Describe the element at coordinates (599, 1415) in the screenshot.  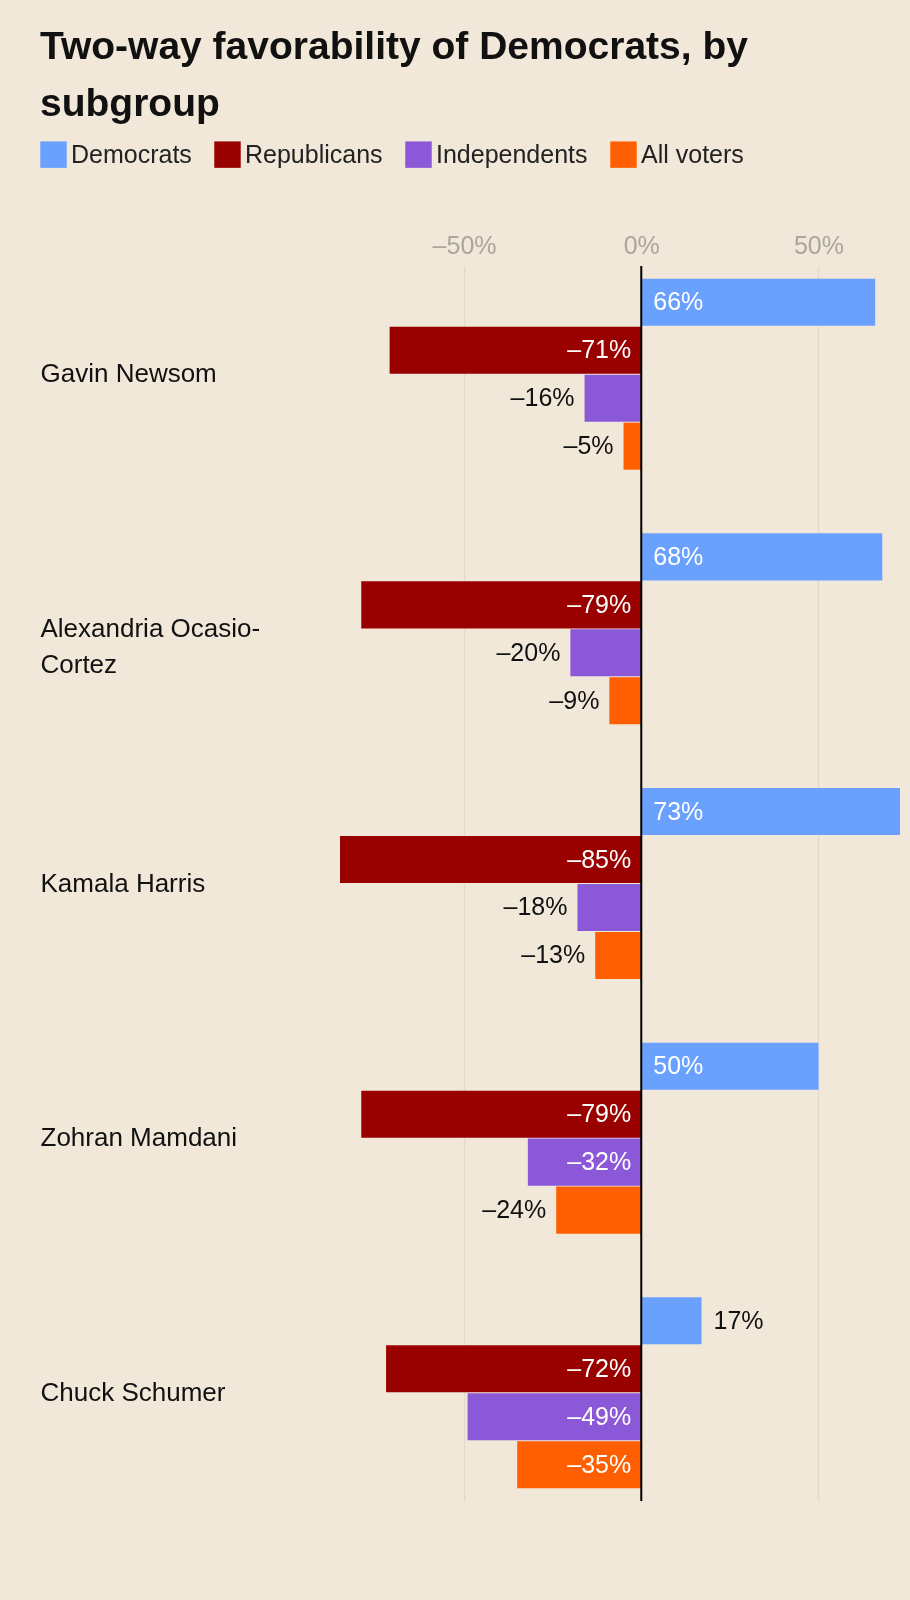
I see `data-label: –49%` at that location.